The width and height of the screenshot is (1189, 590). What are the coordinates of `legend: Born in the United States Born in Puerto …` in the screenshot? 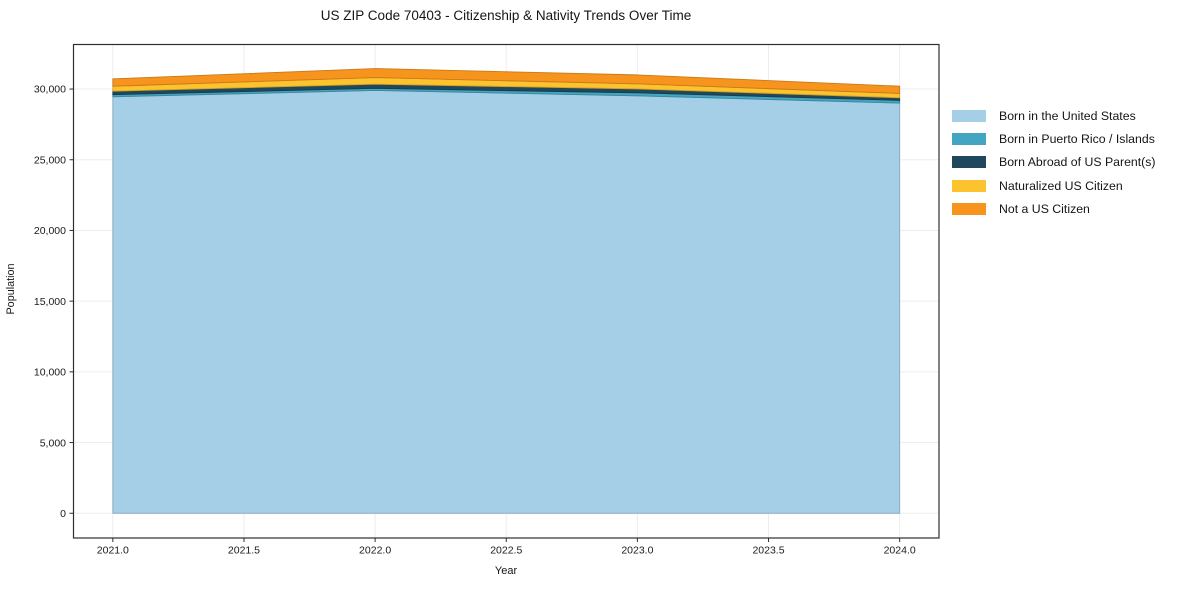 It's located at (1054, 162).